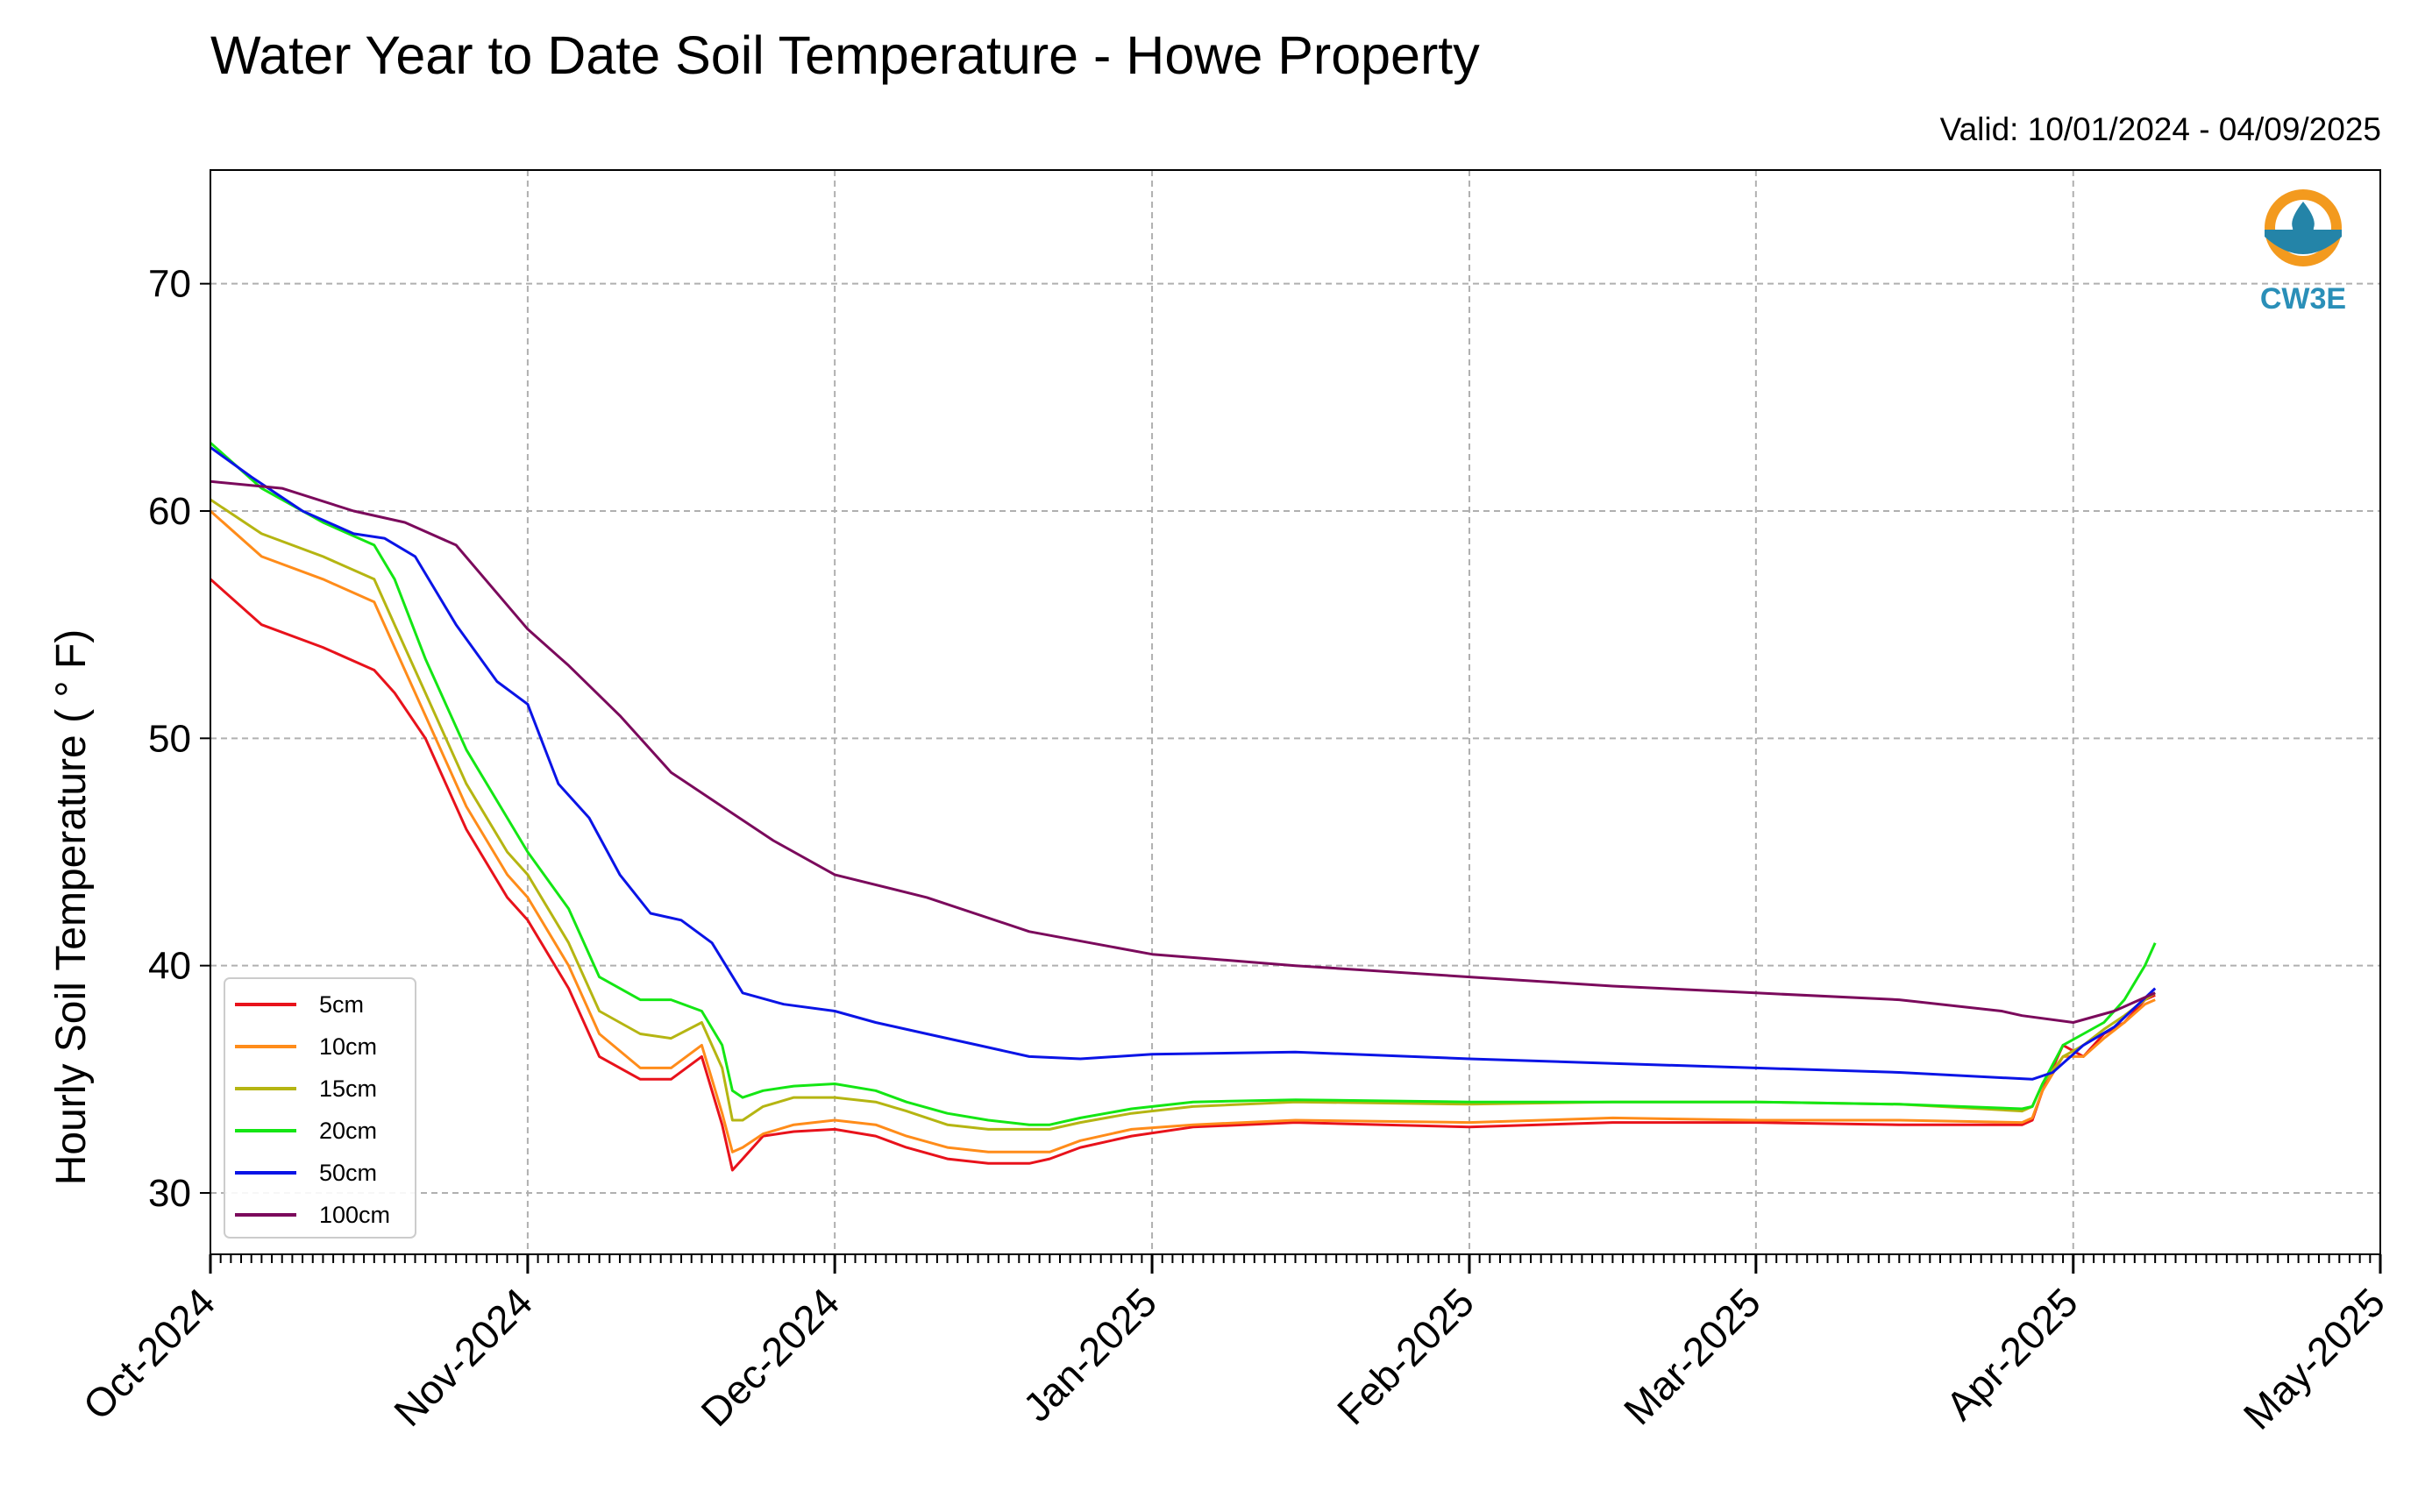  Describe the element at coordinates (169, 1193) in the screenshot. I see `y-tick-label: 30` at that location.